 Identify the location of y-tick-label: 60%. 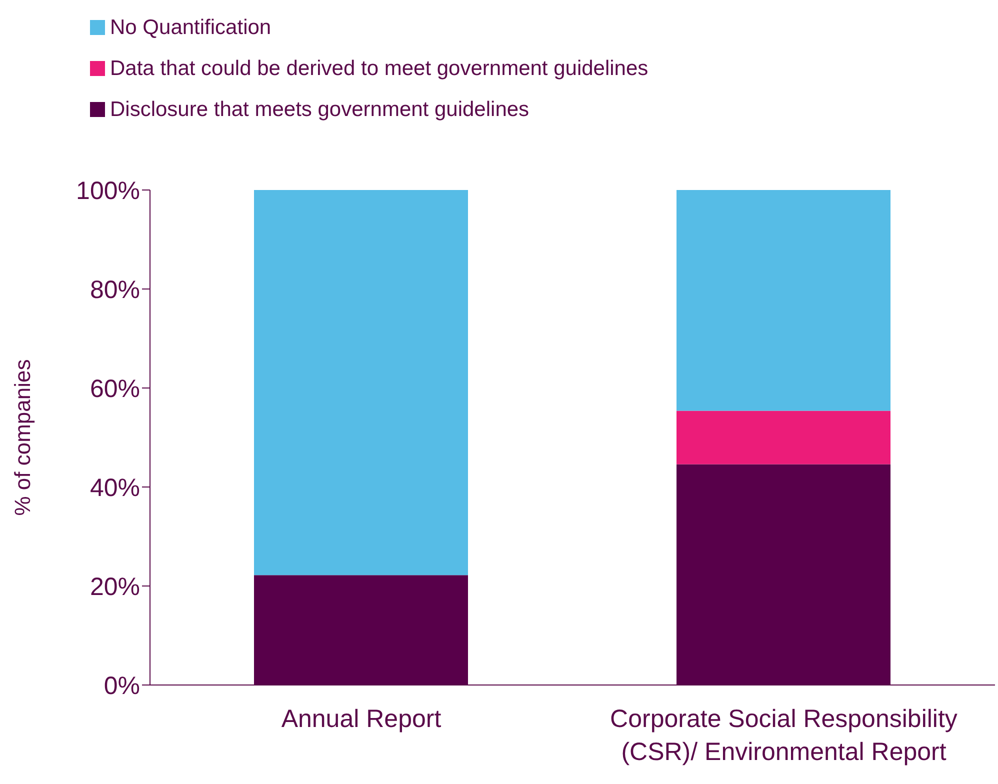
(115, 388).